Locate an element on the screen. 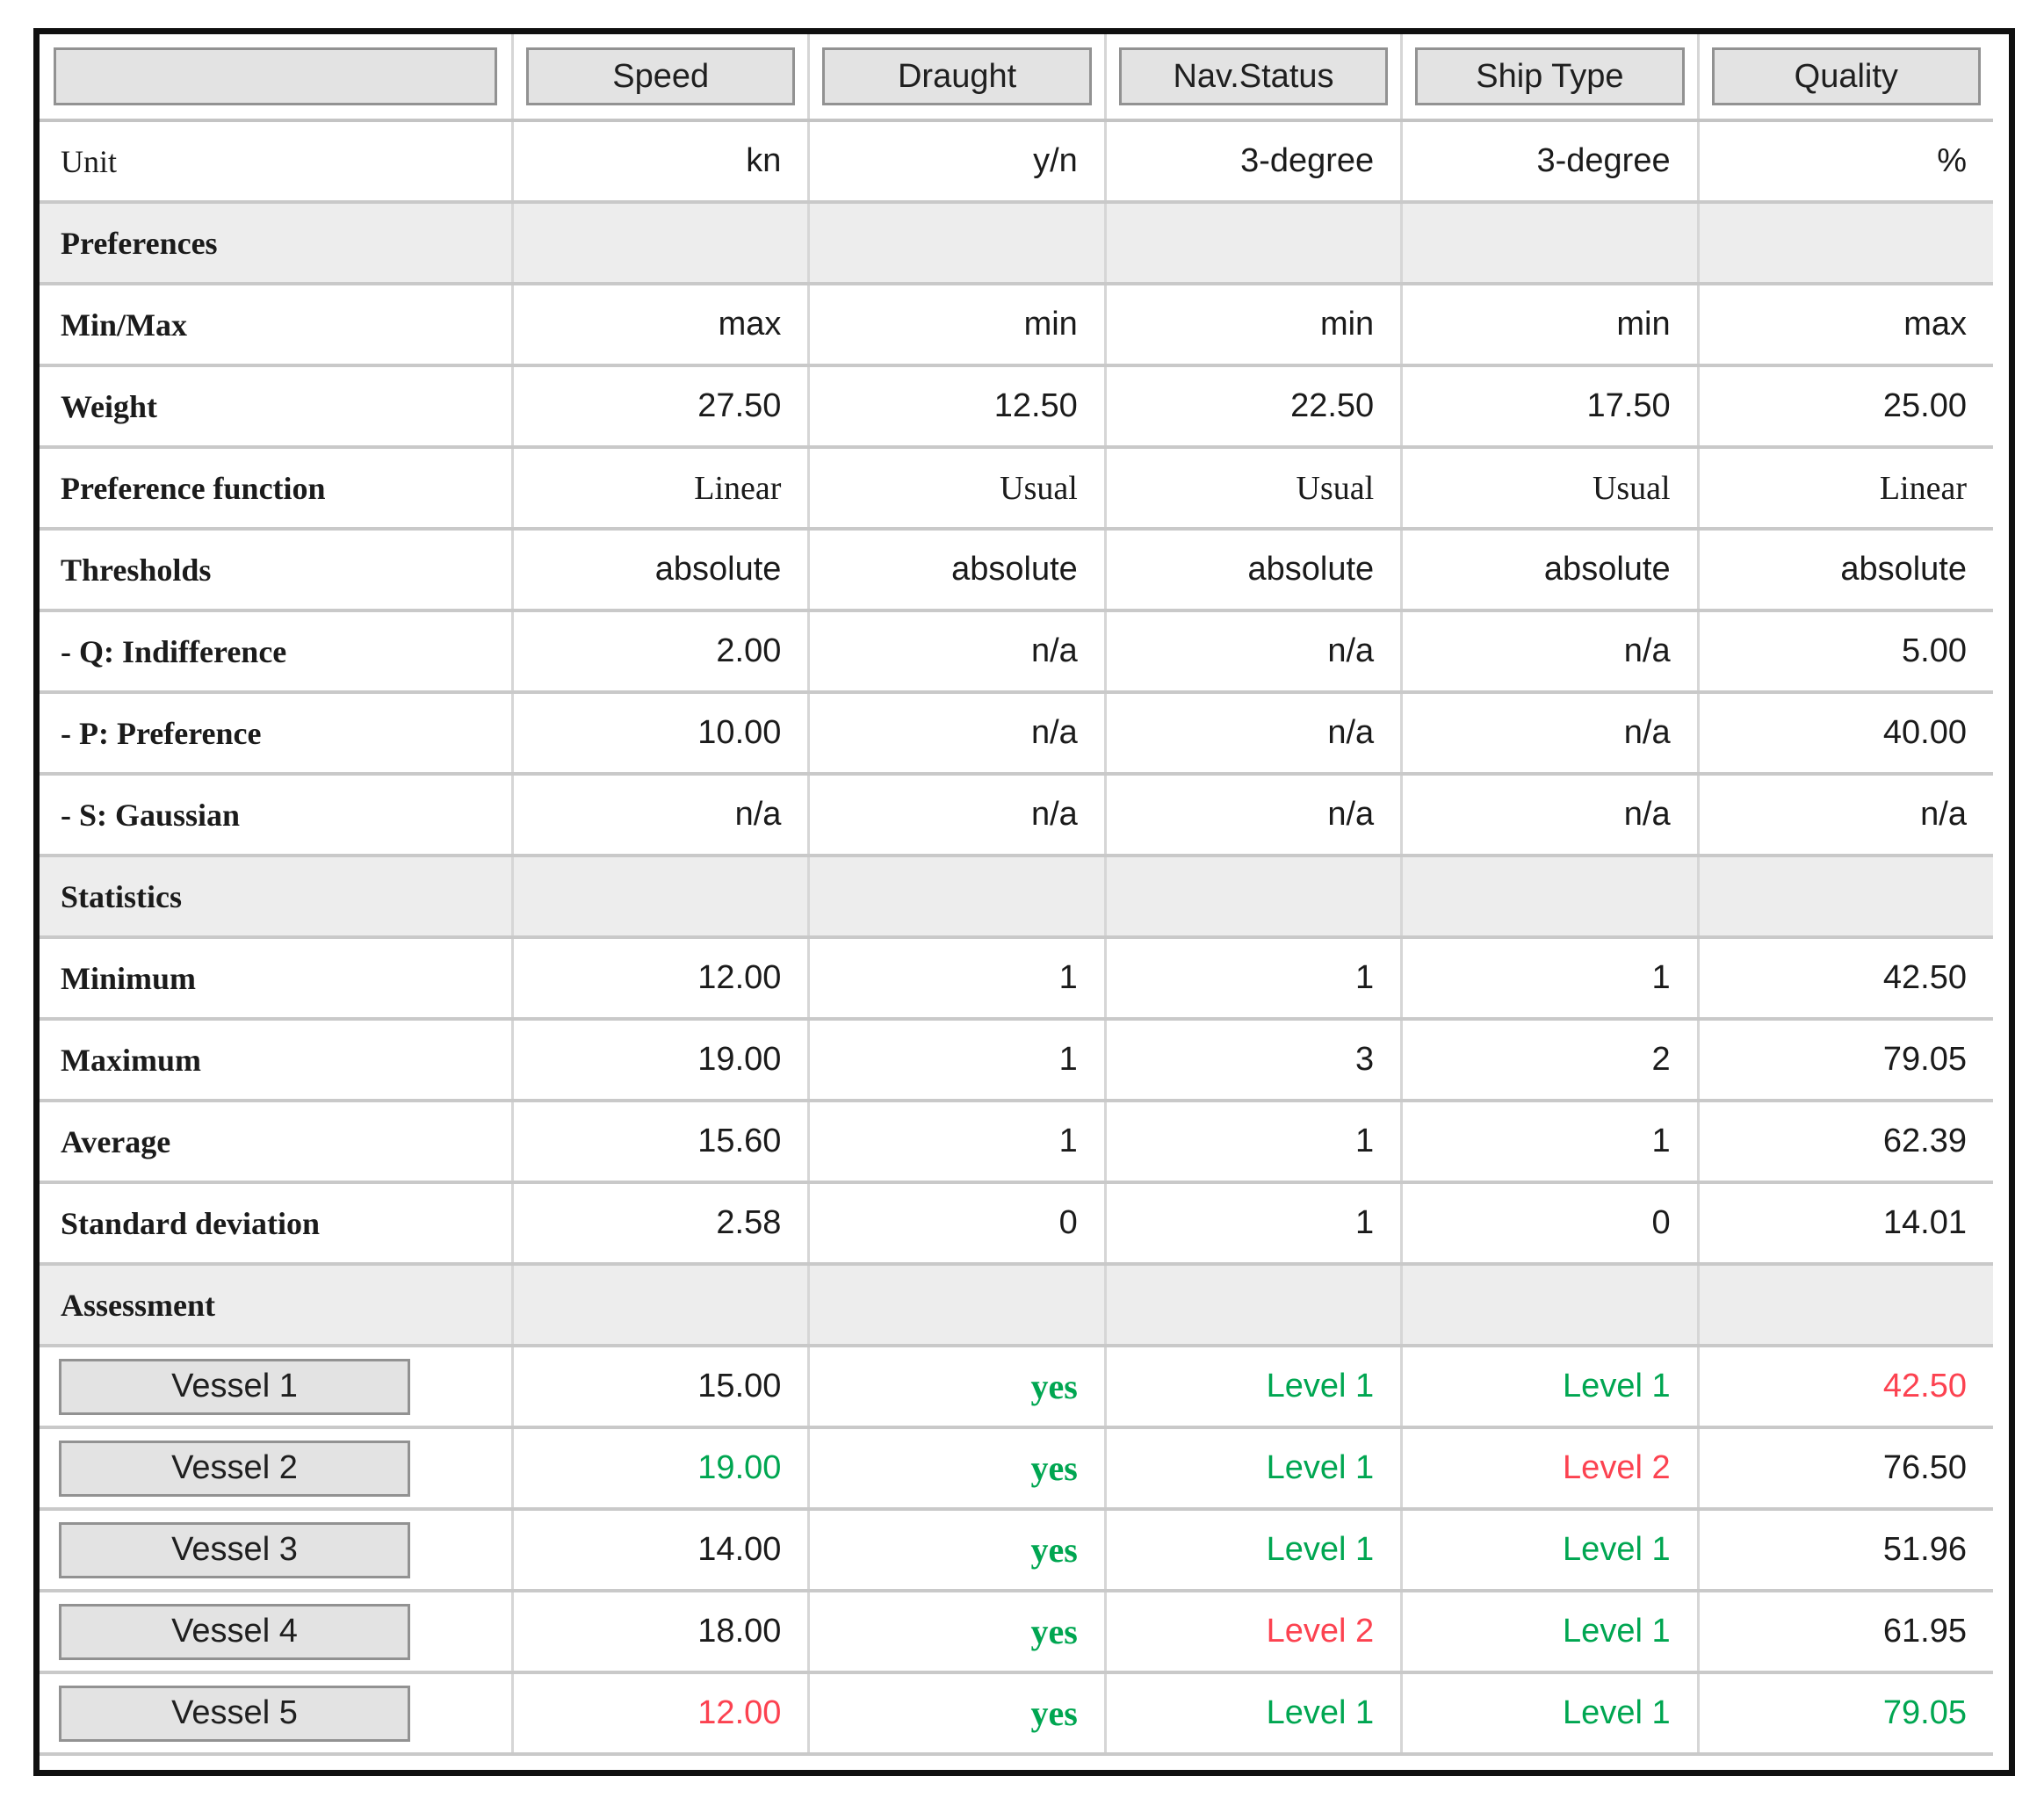 Image resolution: width=2044 pixels, height=1798 pixels. vessel-2-draught-cell: yes is located at coordinates (955, 1468).